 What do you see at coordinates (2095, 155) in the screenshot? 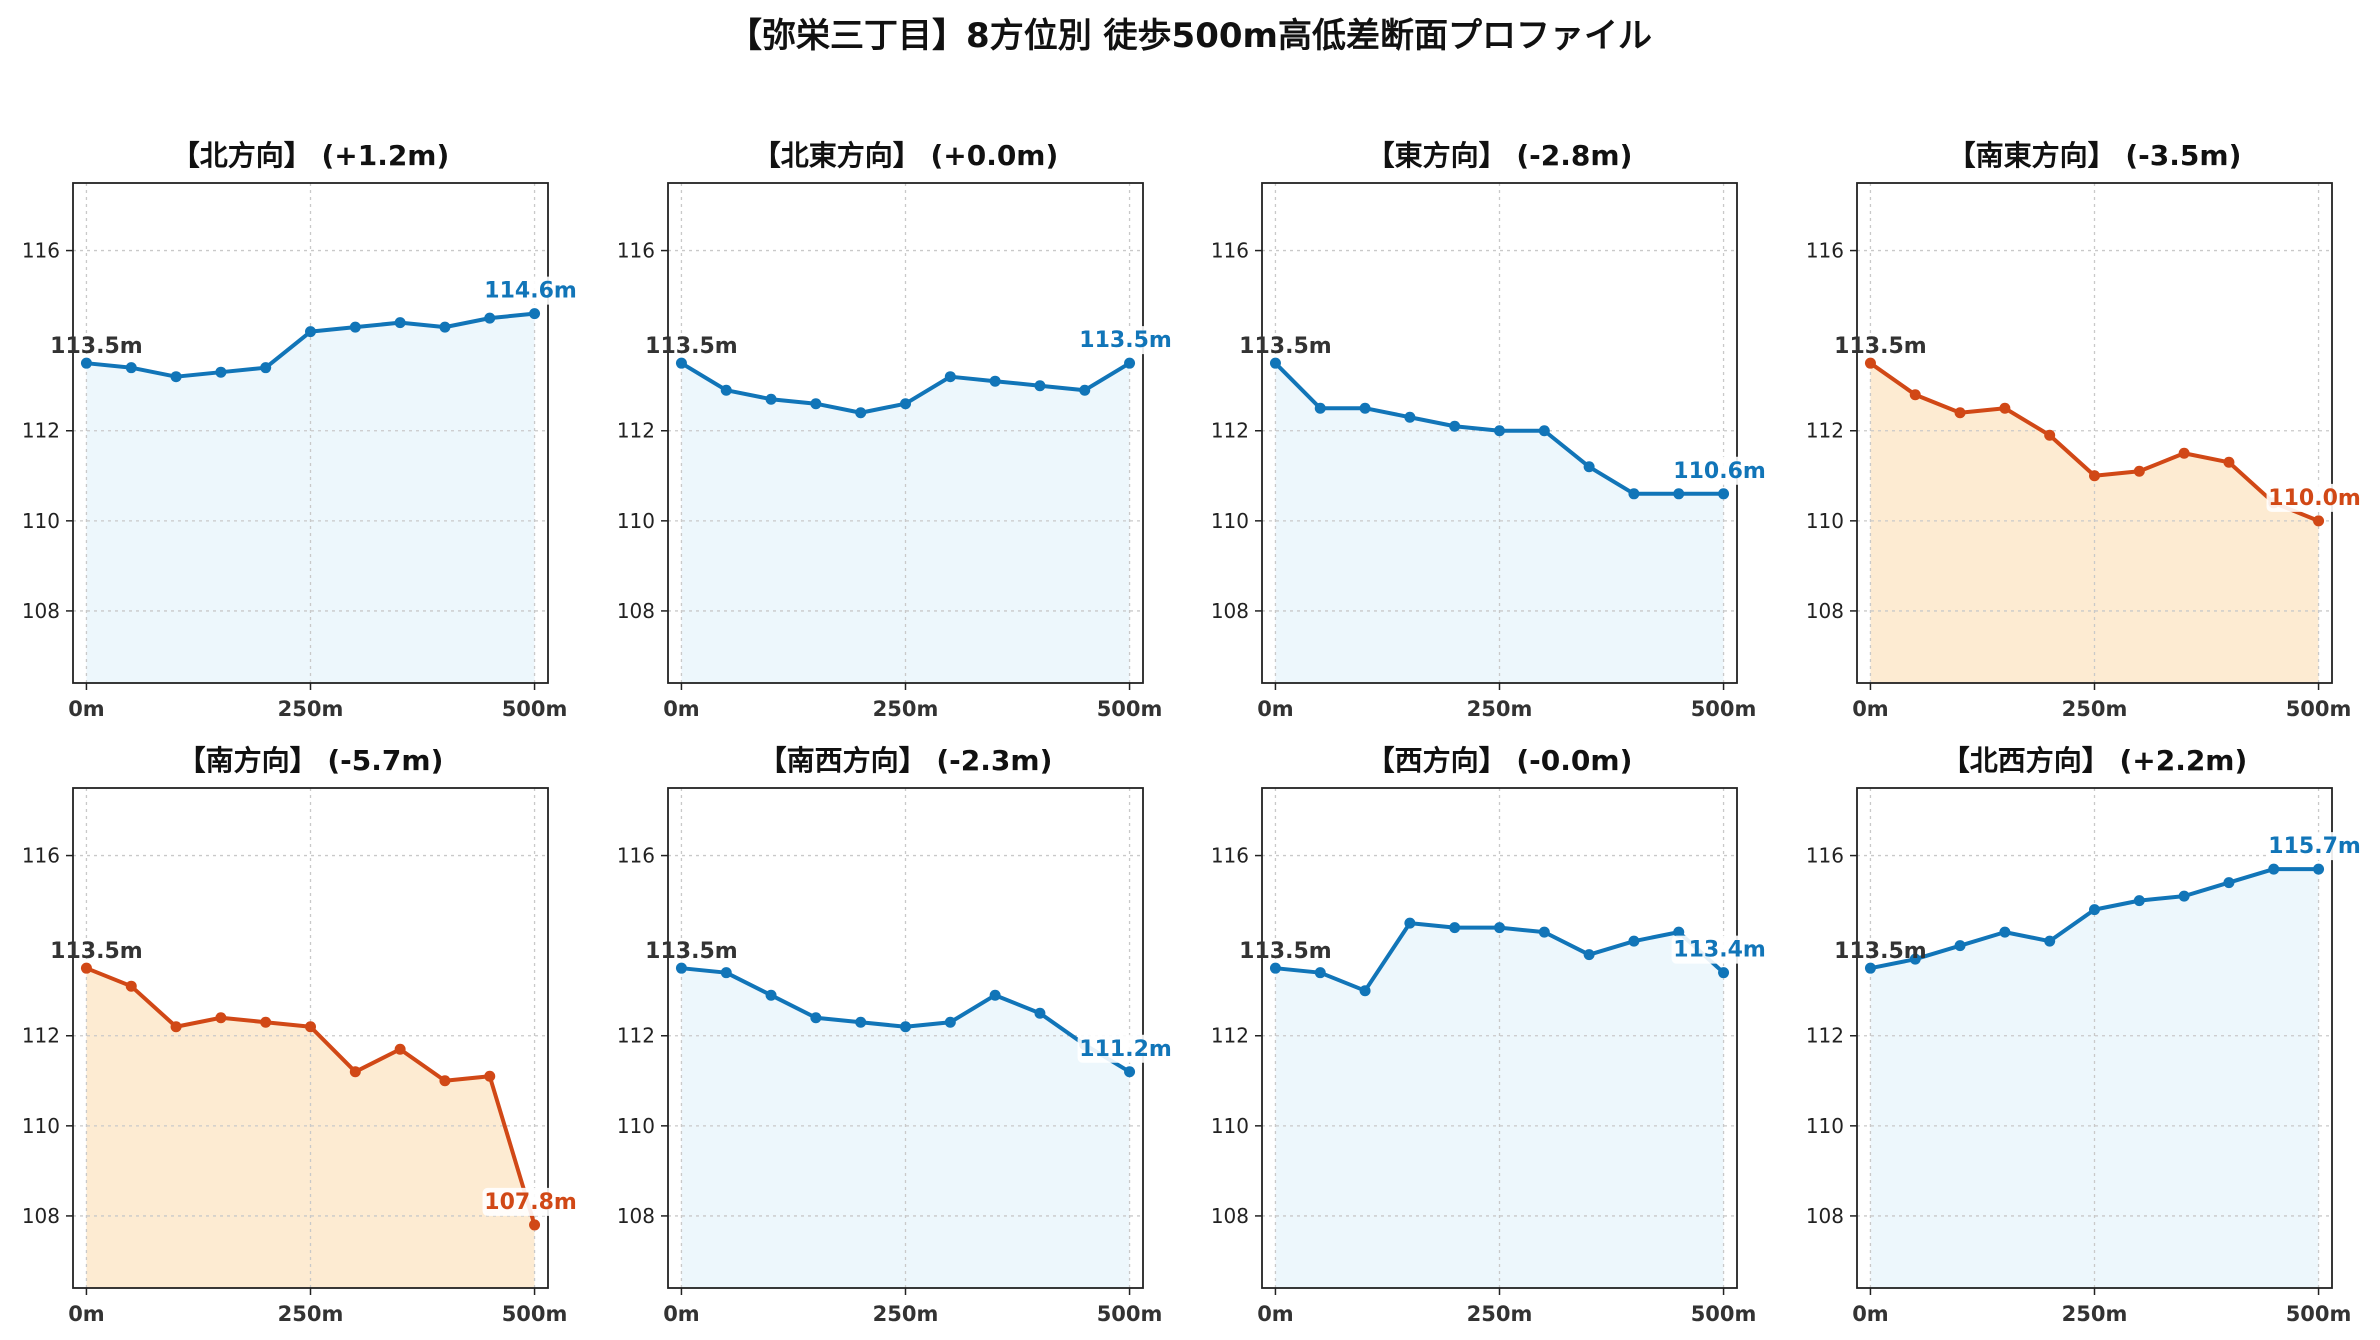
I see `panel-title: 【南東方向】 (-3.5m)` at bounding box center [2095, 155].